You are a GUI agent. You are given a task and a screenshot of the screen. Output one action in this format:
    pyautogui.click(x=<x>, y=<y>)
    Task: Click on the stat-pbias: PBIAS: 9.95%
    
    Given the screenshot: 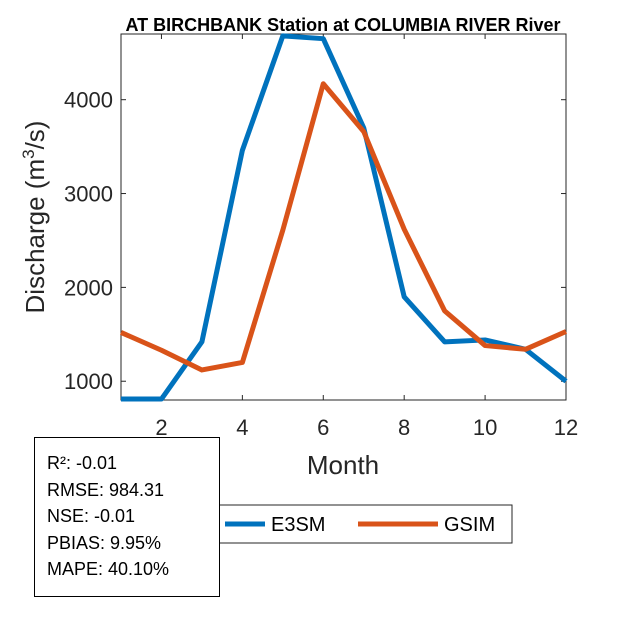 What is the action you would take?
    pyautogui.click(x=104, y=542)
    